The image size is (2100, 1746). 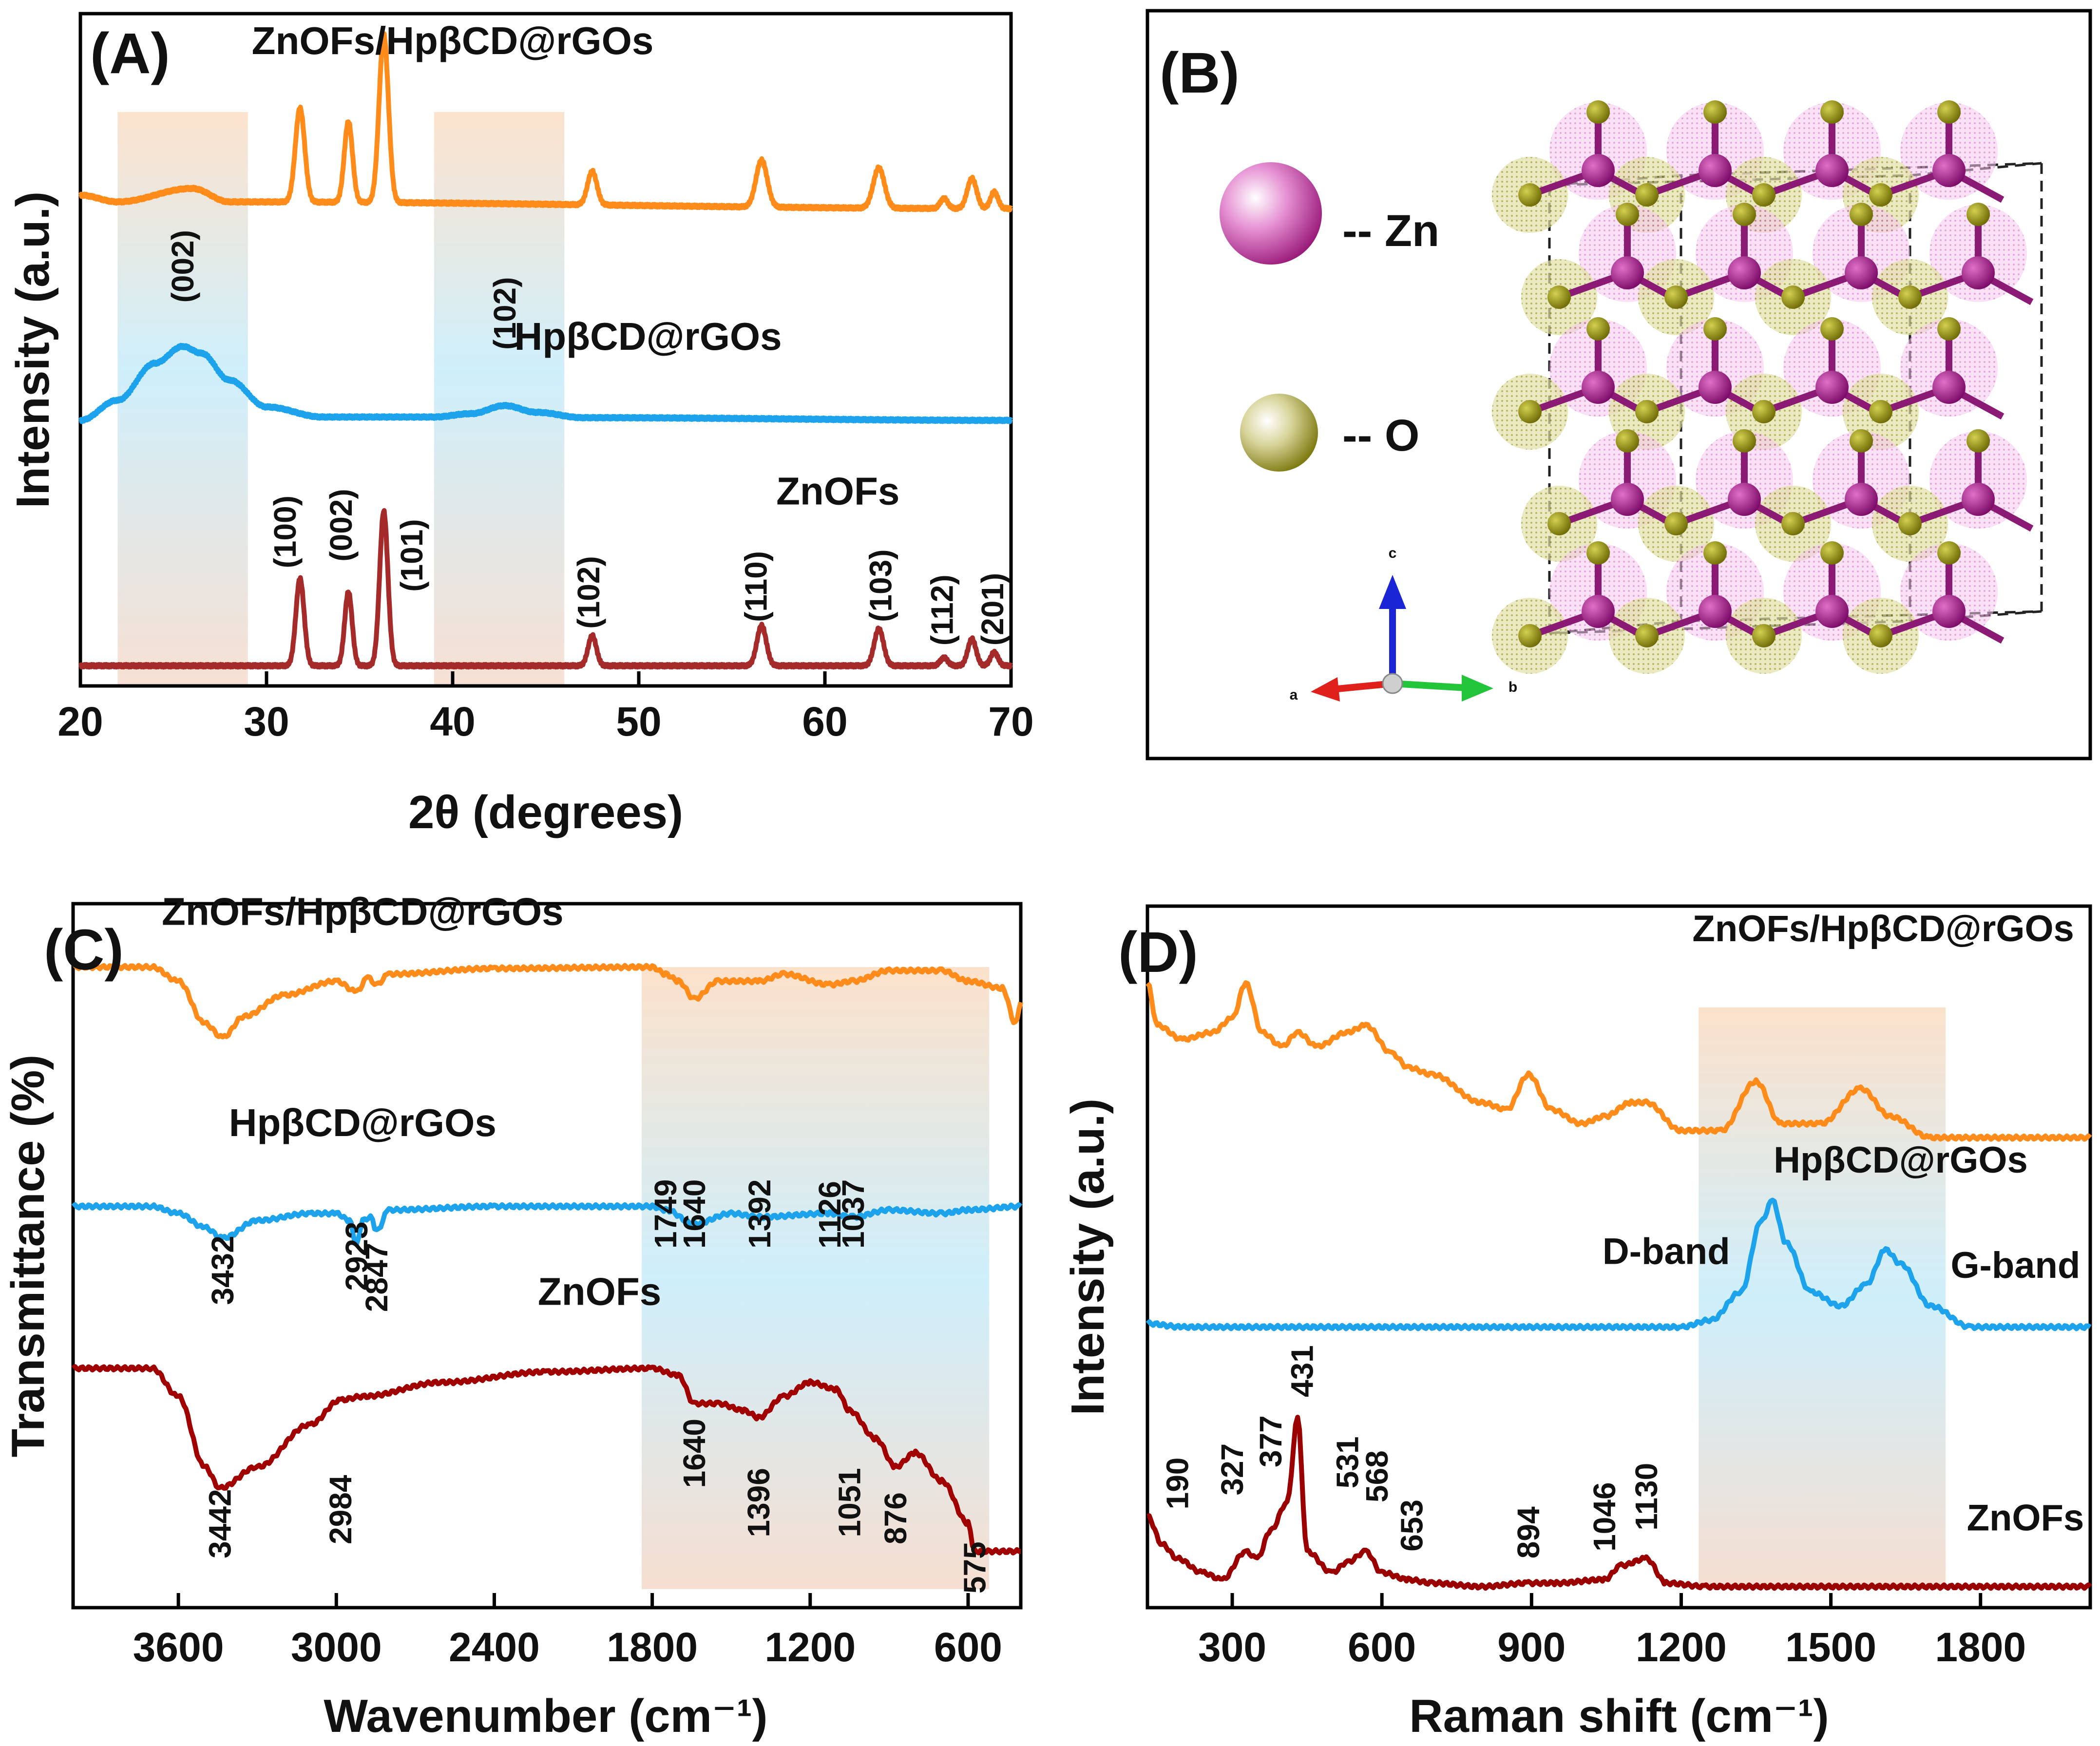 I want to click on peak-annotation: 876, so click(x=895, y=1518).